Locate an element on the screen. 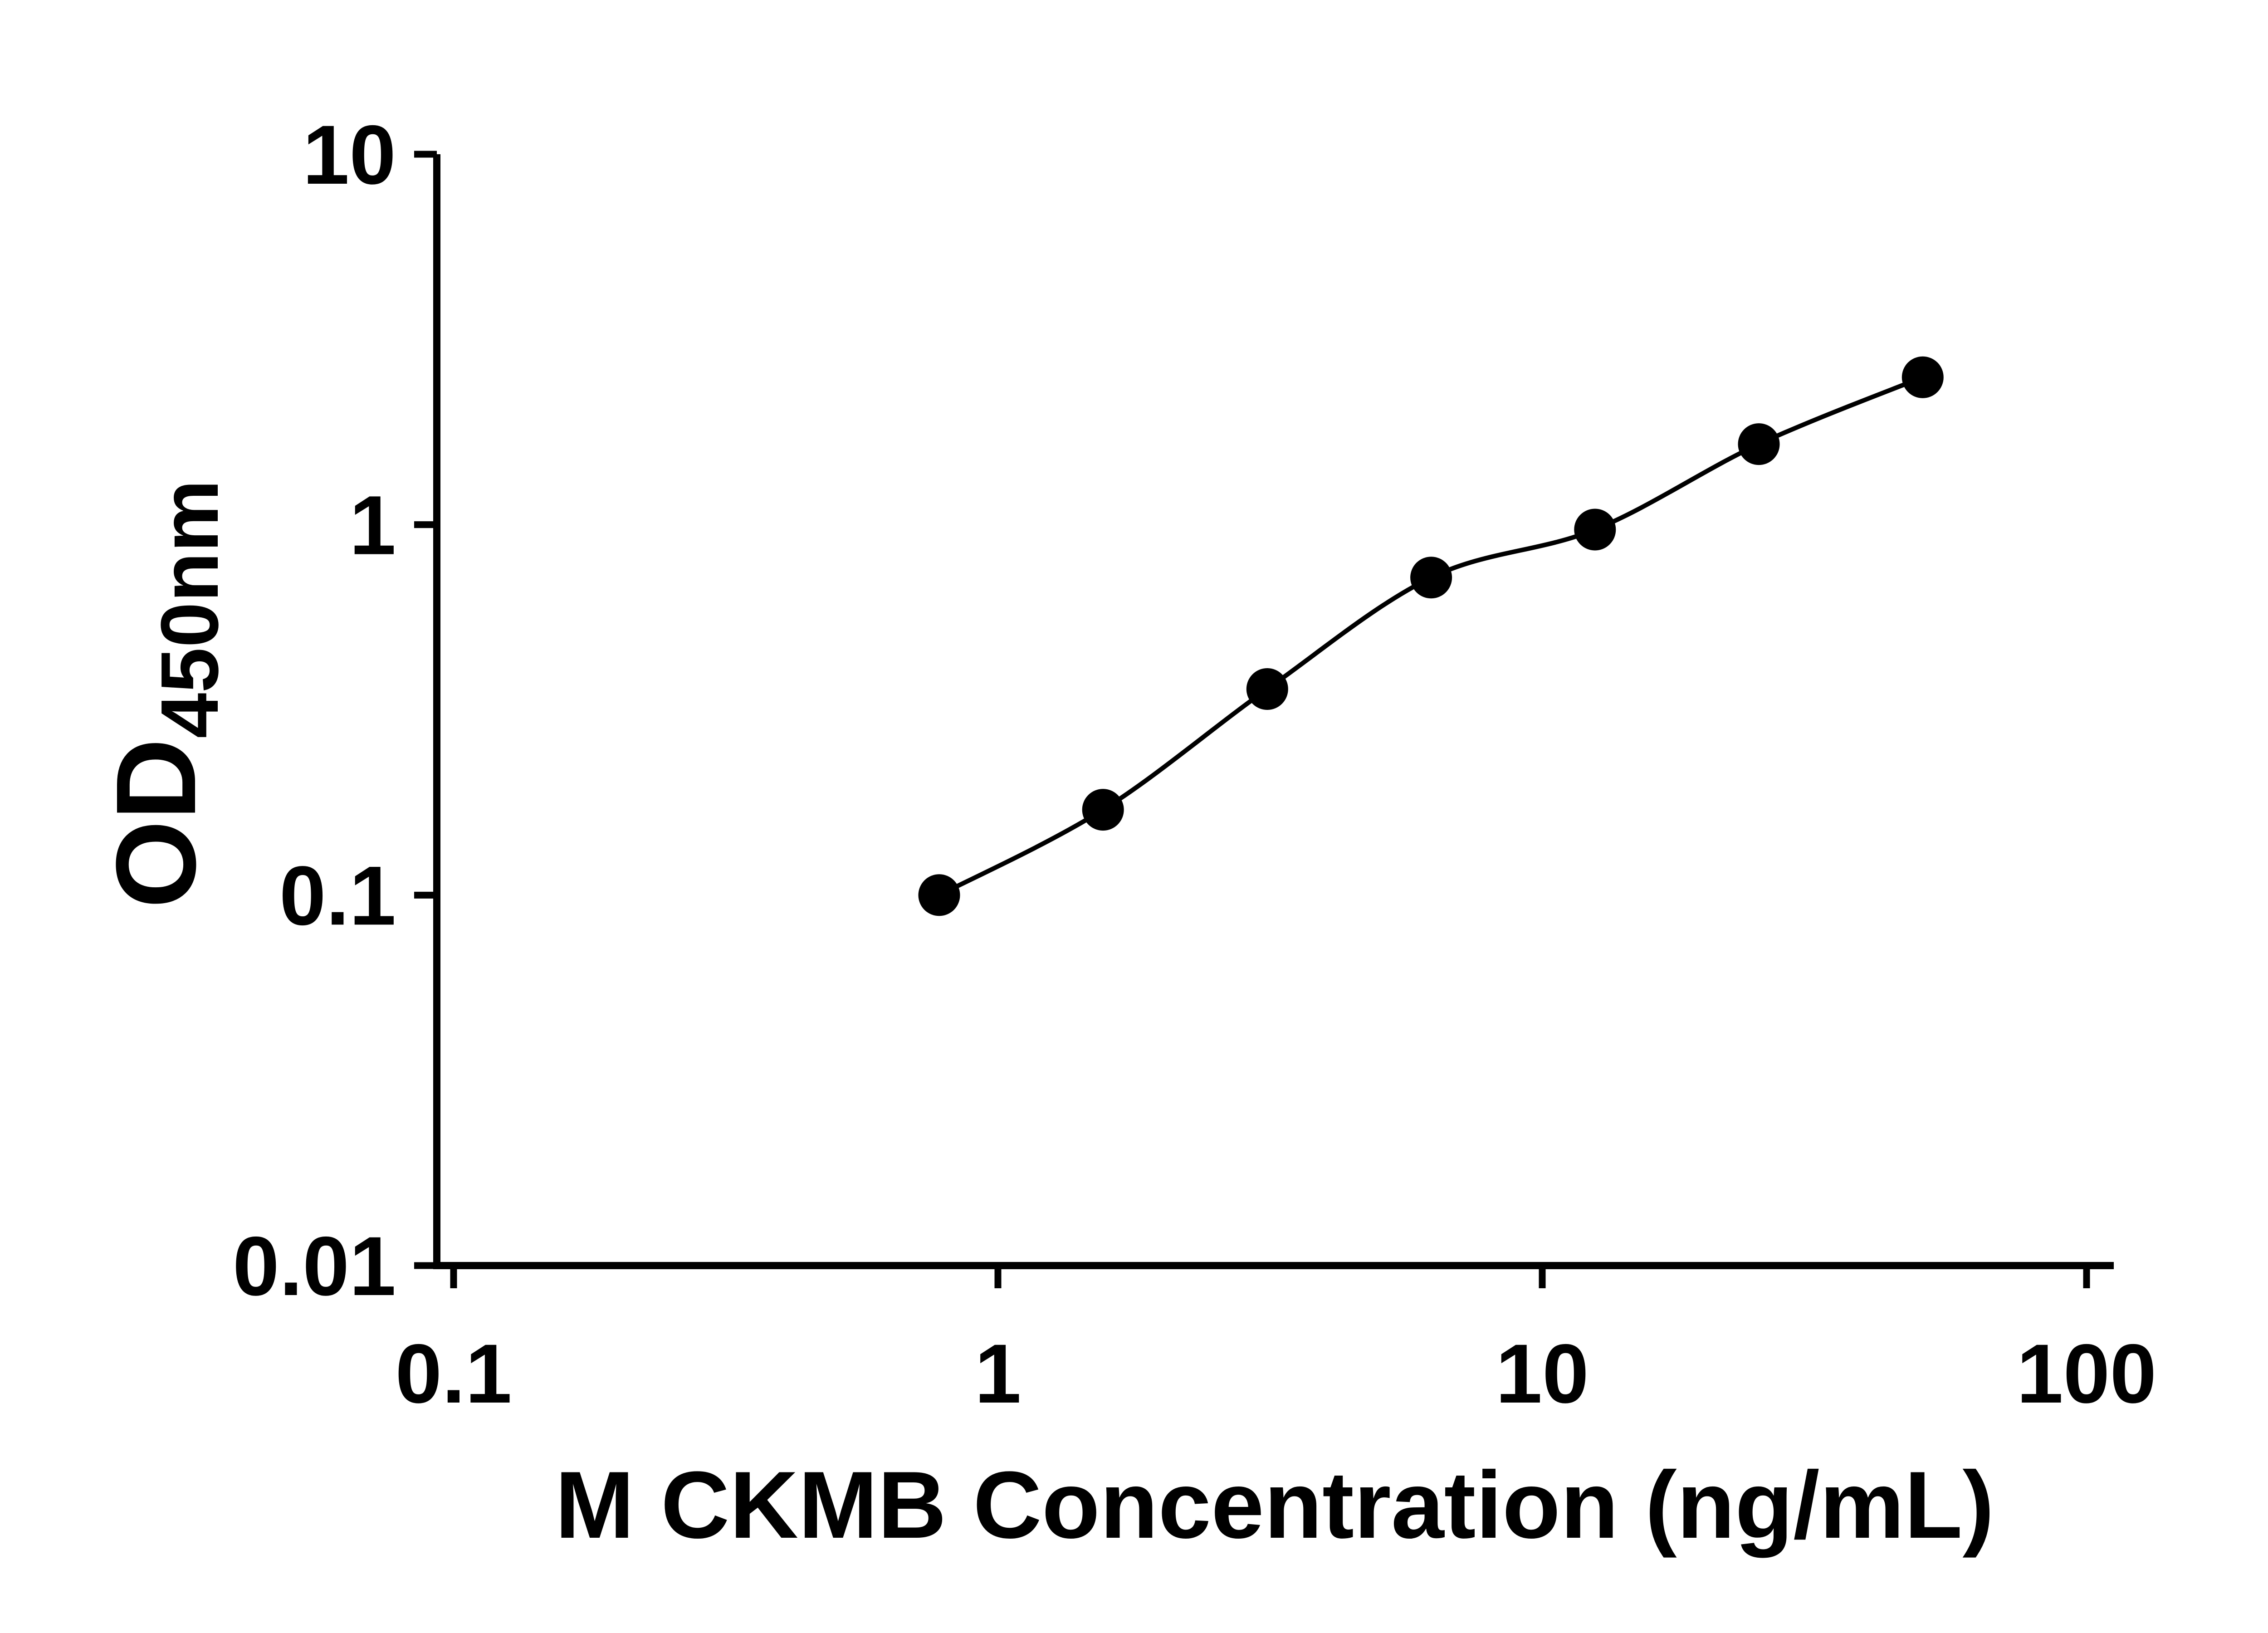  y-axis-tick-label: 0.1 is located at coordinates (338, 896).